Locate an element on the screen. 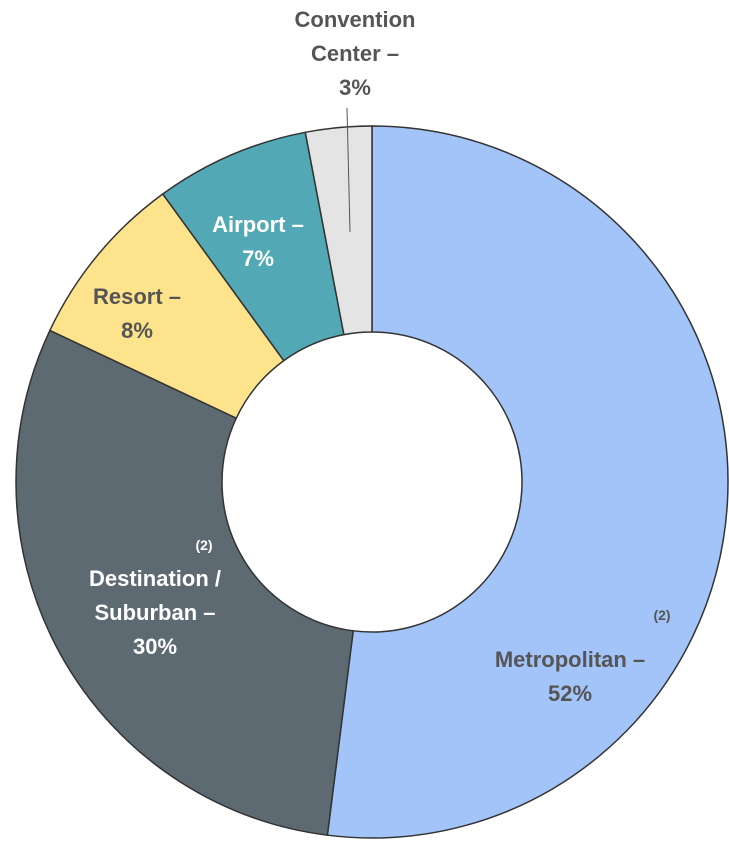  category-label: Resort – is located at coordinates (137, 296).